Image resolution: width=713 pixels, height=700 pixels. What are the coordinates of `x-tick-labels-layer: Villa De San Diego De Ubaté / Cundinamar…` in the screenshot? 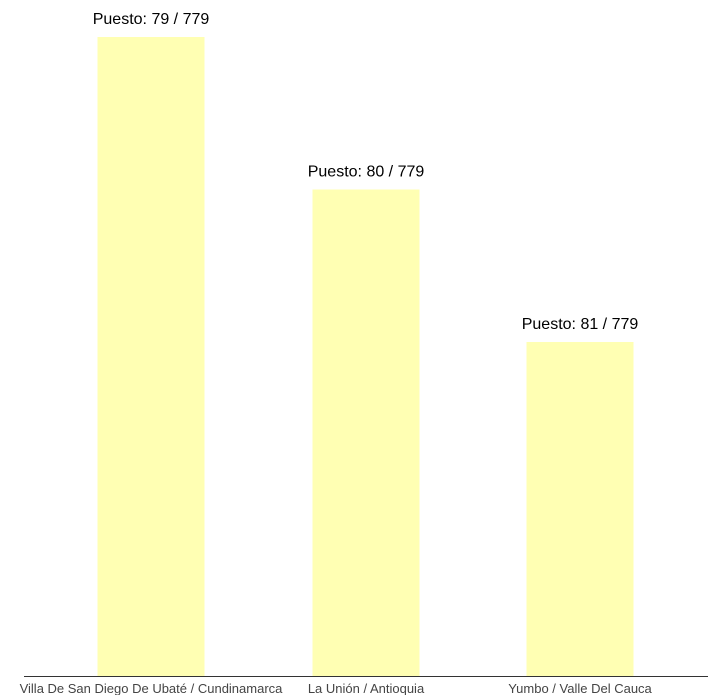 It's located at (336, 688).